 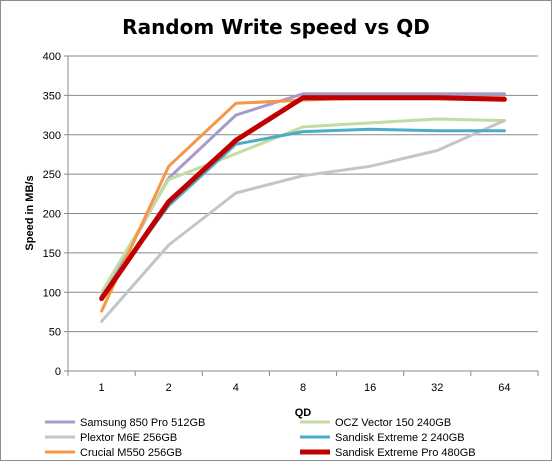 What do you see at coordinates (142, 423) in the screenshot?
I see `legend-label: Samsung 850 Pro 512GB` at bounding box center [142, 423].